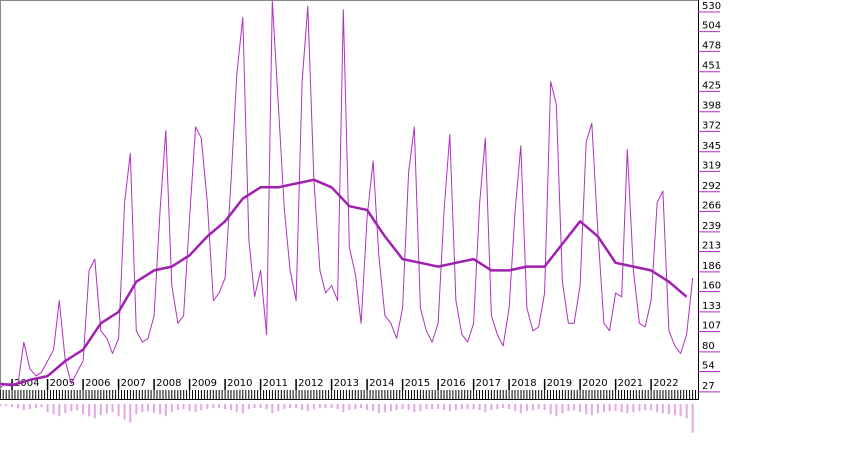 The height and width of the screenshot is (450, 851). I want to click on y-tick-label: 80, so click(708, 346).